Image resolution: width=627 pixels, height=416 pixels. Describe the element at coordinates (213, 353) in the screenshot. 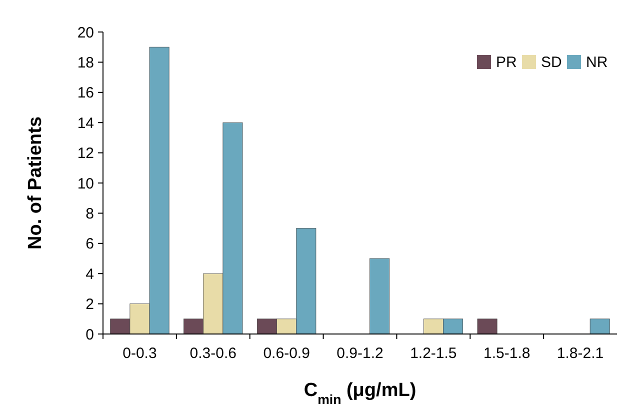

I see `x-tick-label: 0.3-0.6` at that location.